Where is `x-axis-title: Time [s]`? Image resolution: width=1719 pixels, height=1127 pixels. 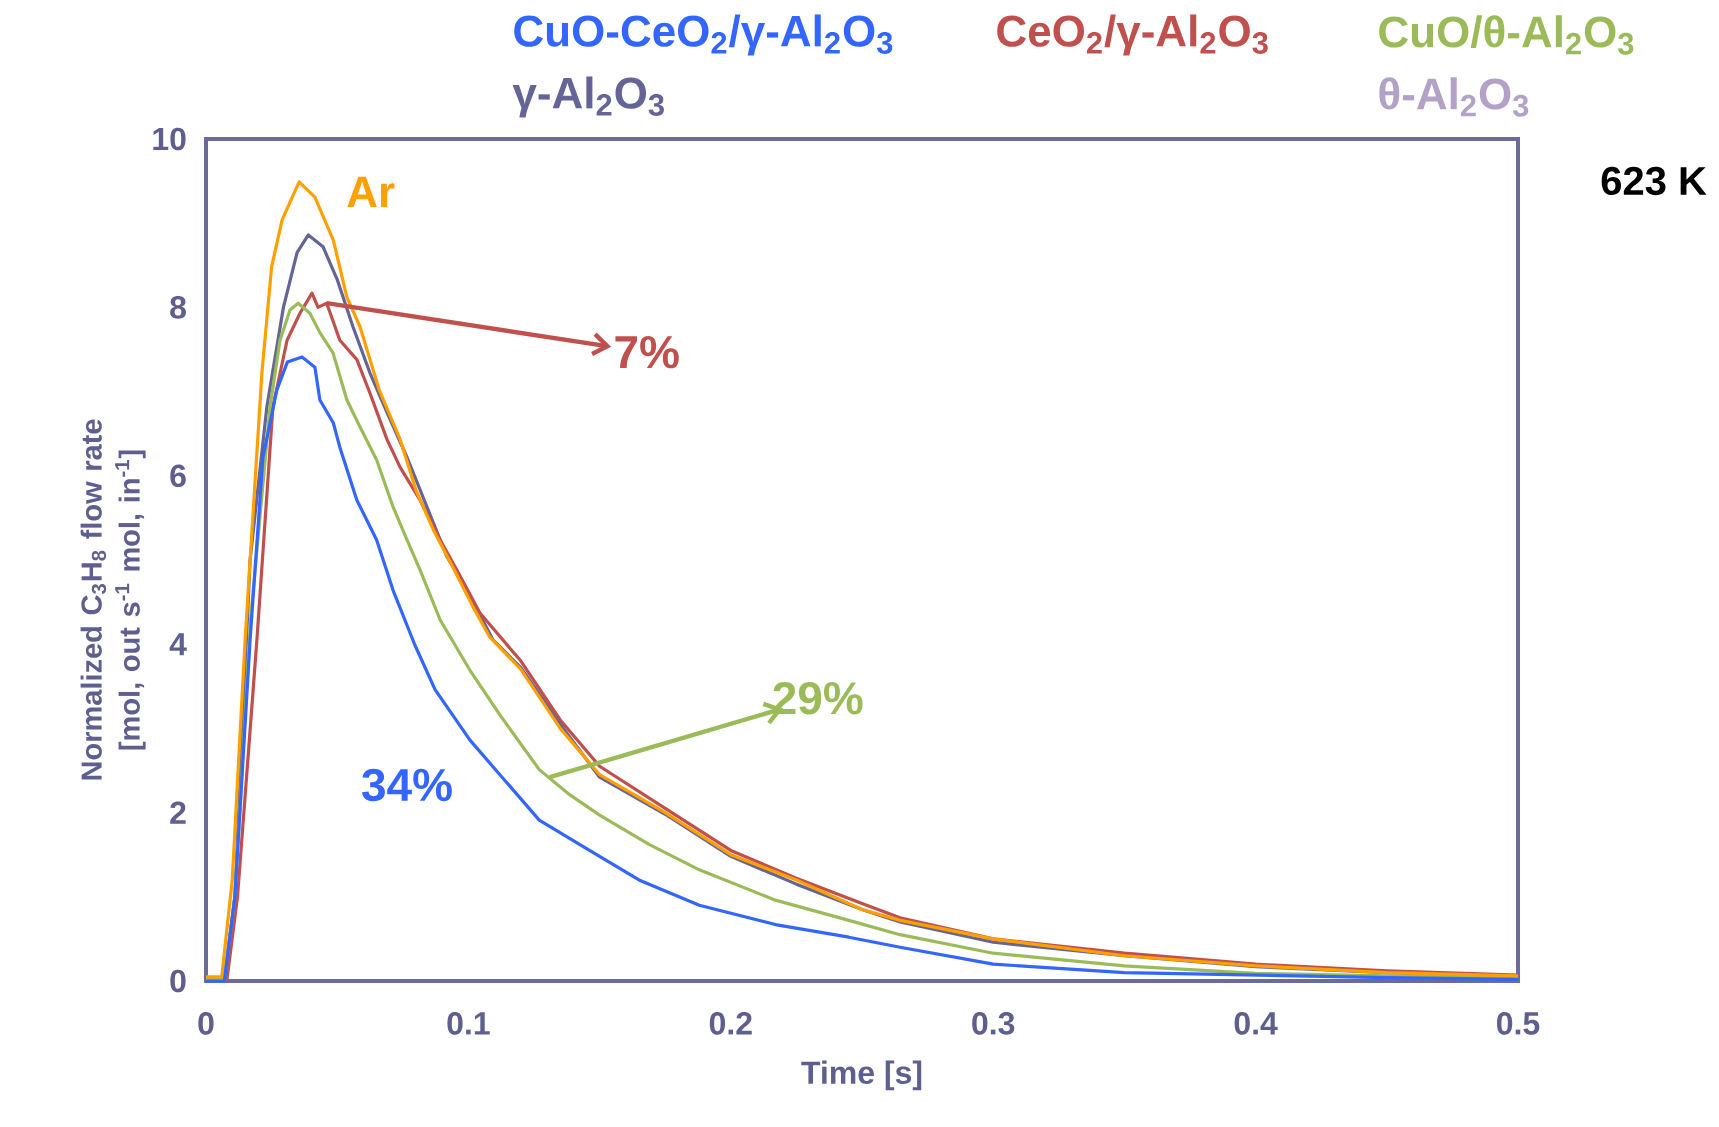
x-axis-title: Time [s] is located at coordinates (861, 1075).